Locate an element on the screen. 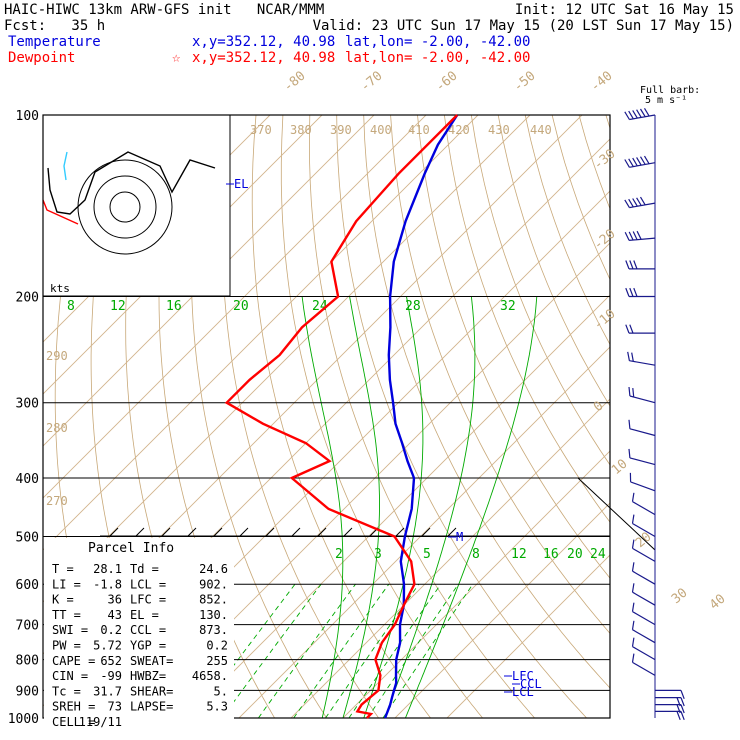 This screenshot has height=740, width=740. isotherm-label: -70 is located at coordinates (372, 81).